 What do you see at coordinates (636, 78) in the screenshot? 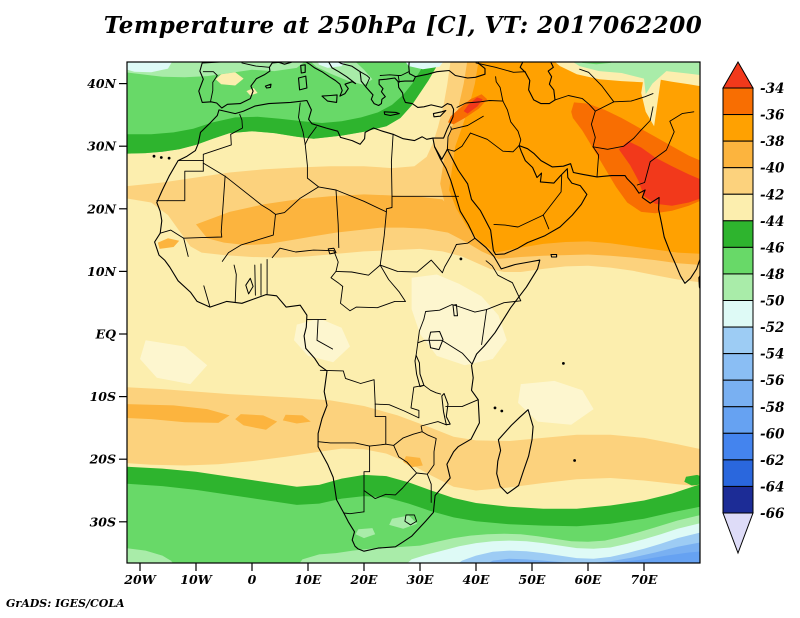
I see `ne-corner-lgreen` at bounding box center [636, 78].